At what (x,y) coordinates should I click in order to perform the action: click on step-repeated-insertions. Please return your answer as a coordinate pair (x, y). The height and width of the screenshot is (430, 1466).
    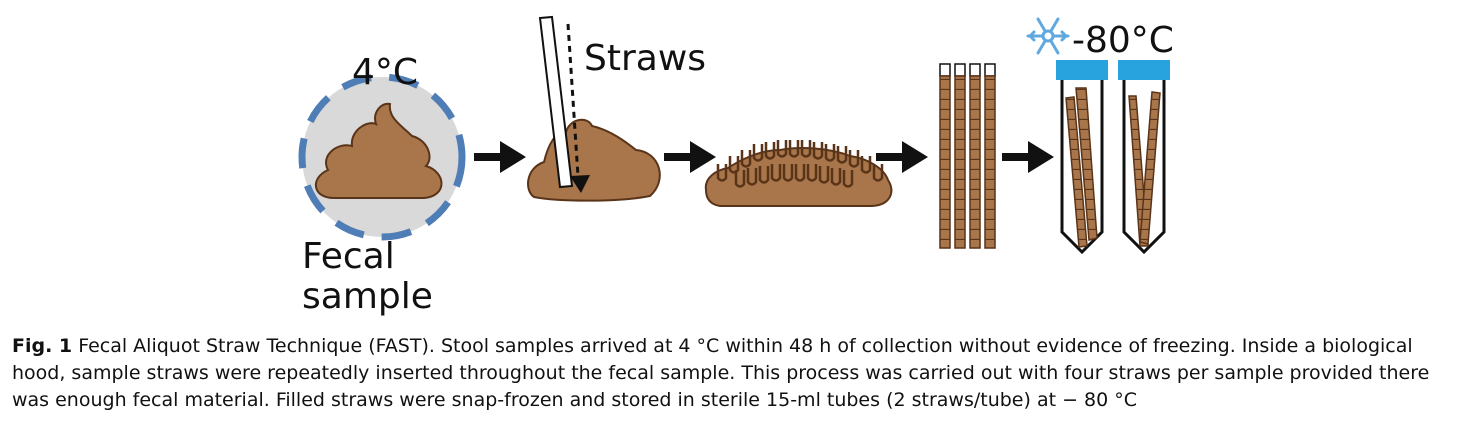
    Looking at the image, I should click on (798, 173).